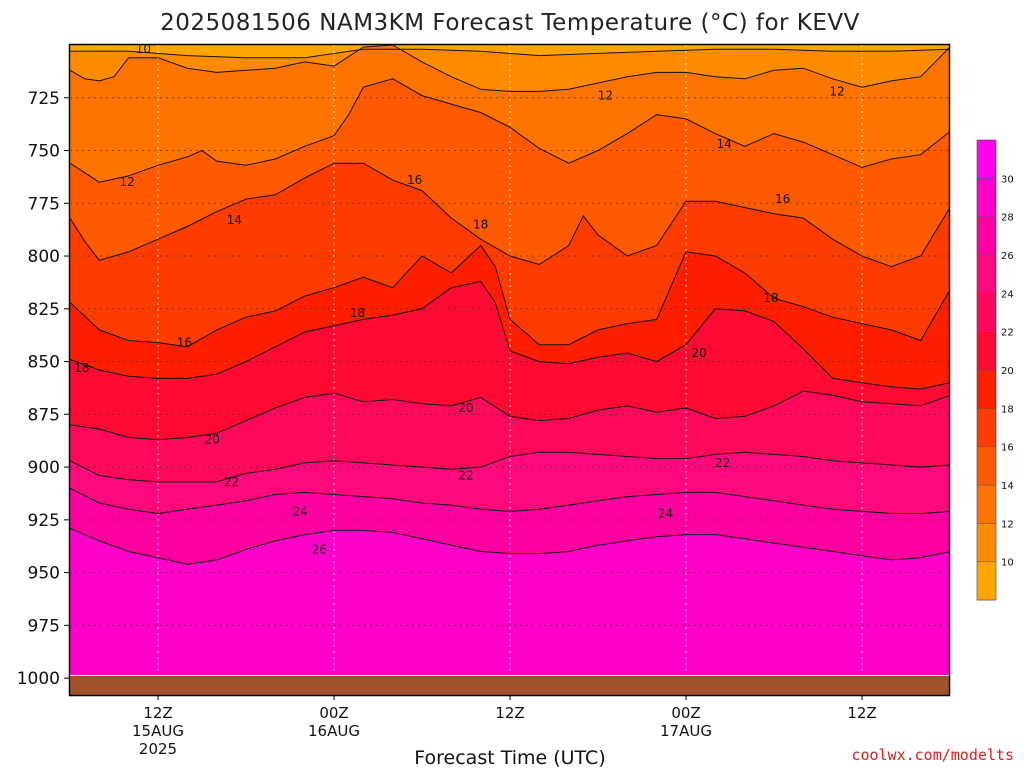 Image resolution: width=1024 pixels, height=768 pixels. Describe the element at coordinates (1007, 486) in the screenshot. I see `colorbar-tick-label: 14` at that location.